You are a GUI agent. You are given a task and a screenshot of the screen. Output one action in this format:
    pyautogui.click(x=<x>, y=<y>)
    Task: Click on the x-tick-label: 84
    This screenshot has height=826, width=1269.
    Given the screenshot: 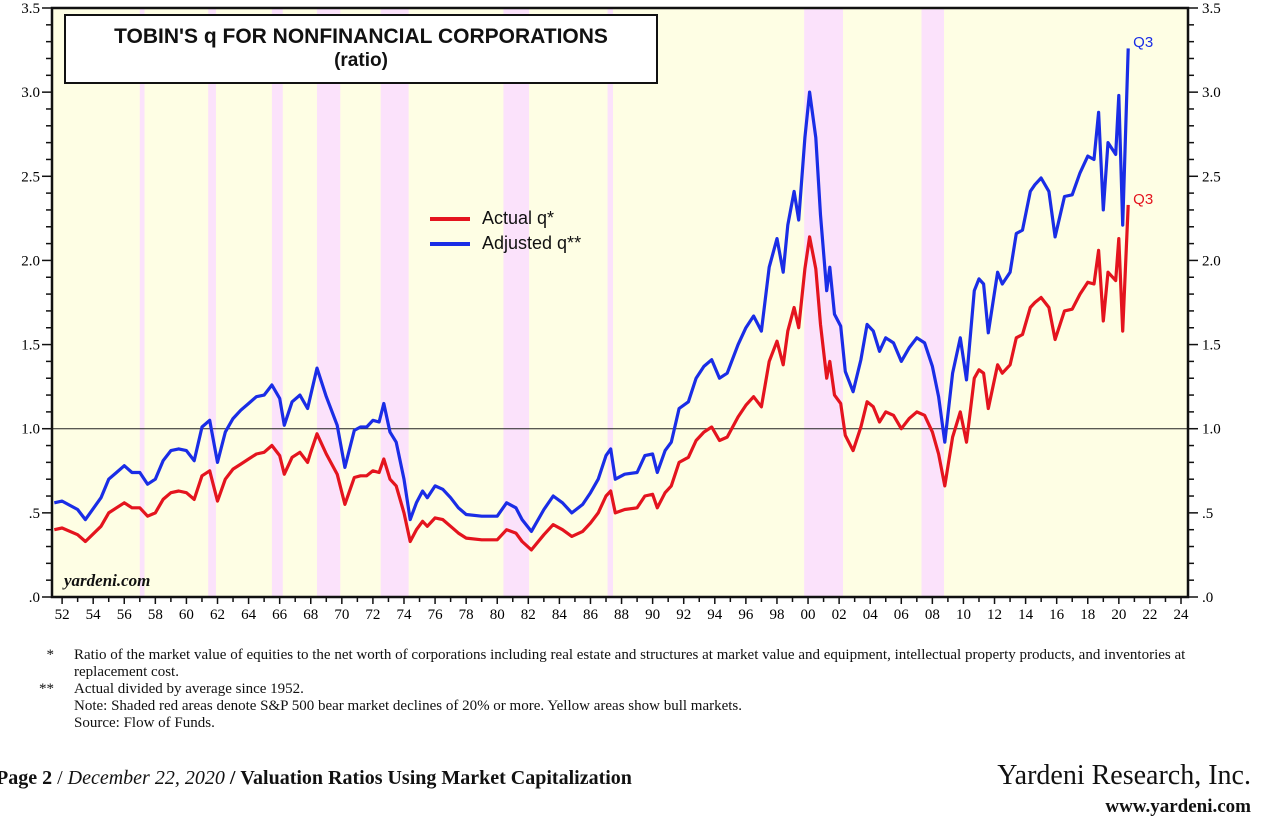 What is the action you would take?
    pyautogui.click(x=560, y=615)
    